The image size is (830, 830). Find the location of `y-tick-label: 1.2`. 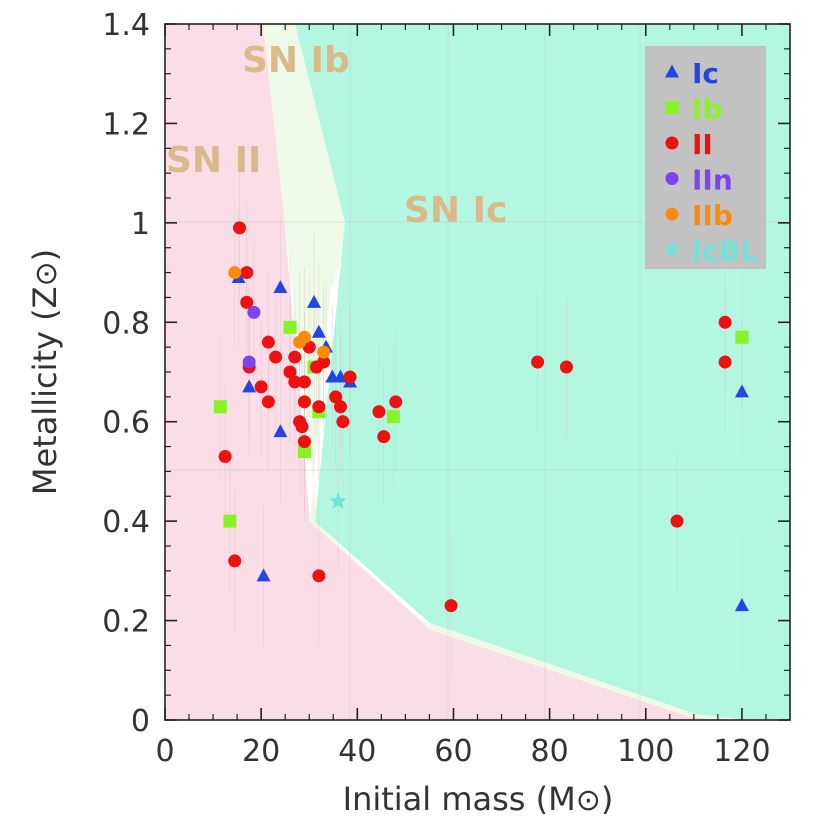

y-tick-label: 1.2 is located at coordinates (126, 124).